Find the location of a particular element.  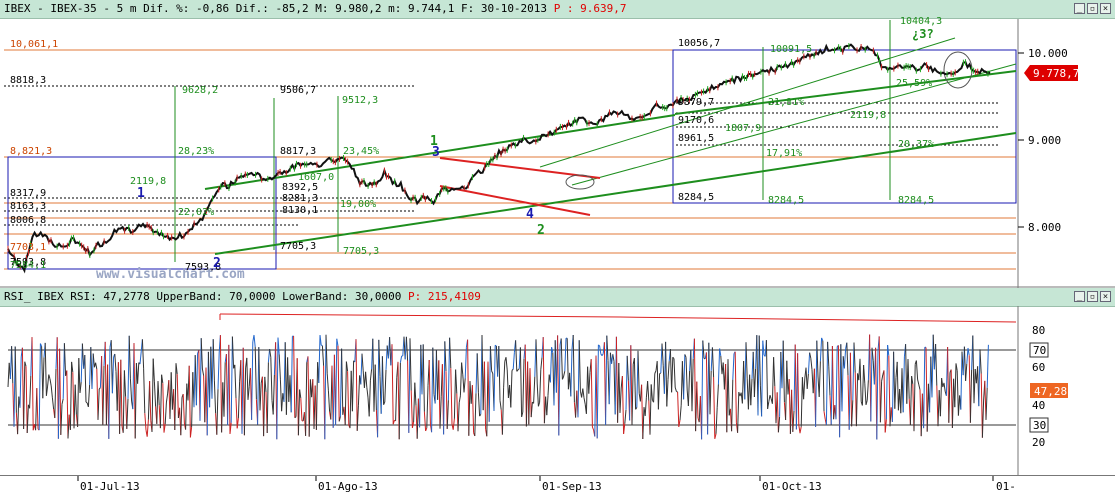

rsi-tick-60: 60 is located at coordinates (1038, 367).